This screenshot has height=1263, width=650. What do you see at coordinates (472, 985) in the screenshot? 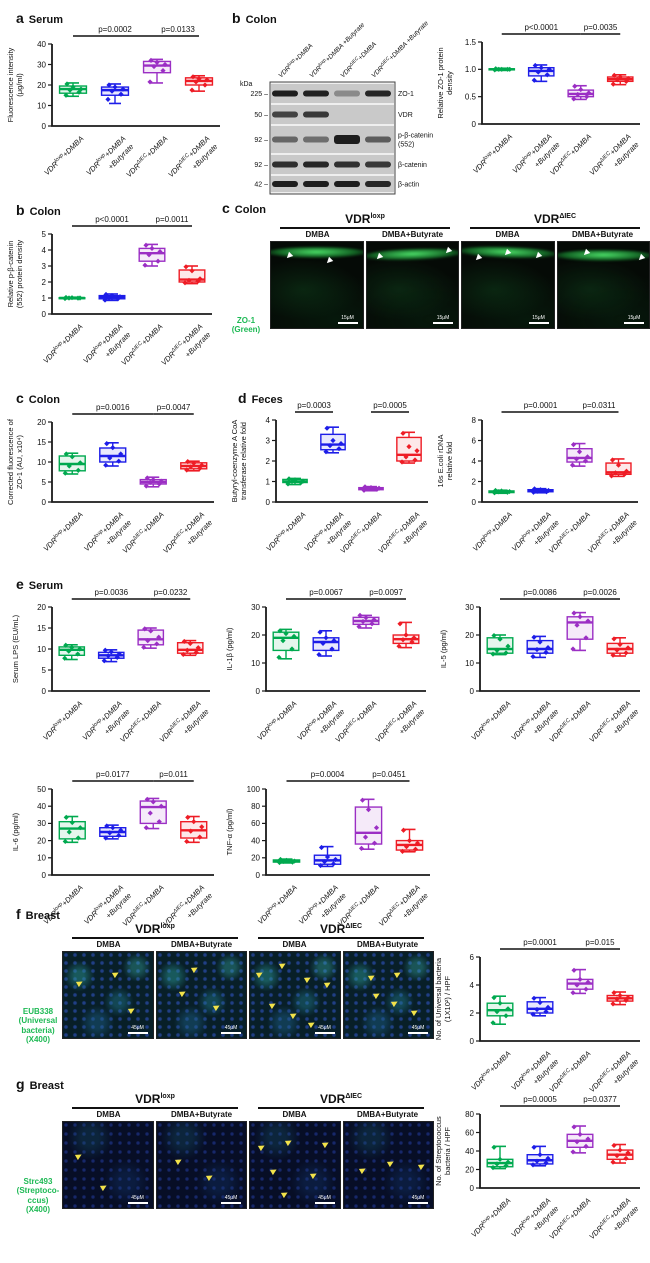
I see `y-tick-label: 4` at bounding box center [472, 985].